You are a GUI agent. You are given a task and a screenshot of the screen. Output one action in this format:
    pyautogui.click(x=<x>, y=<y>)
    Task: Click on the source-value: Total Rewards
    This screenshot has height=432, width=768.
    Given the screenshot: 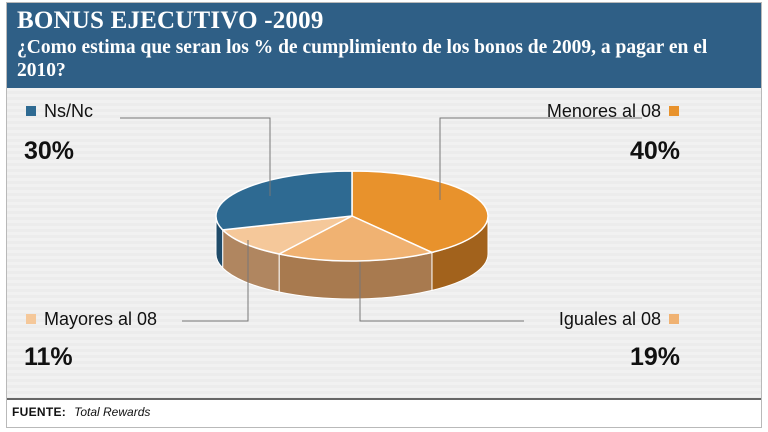 What is the action you would take?
    pyautogui.click(x=112, y=412)
    